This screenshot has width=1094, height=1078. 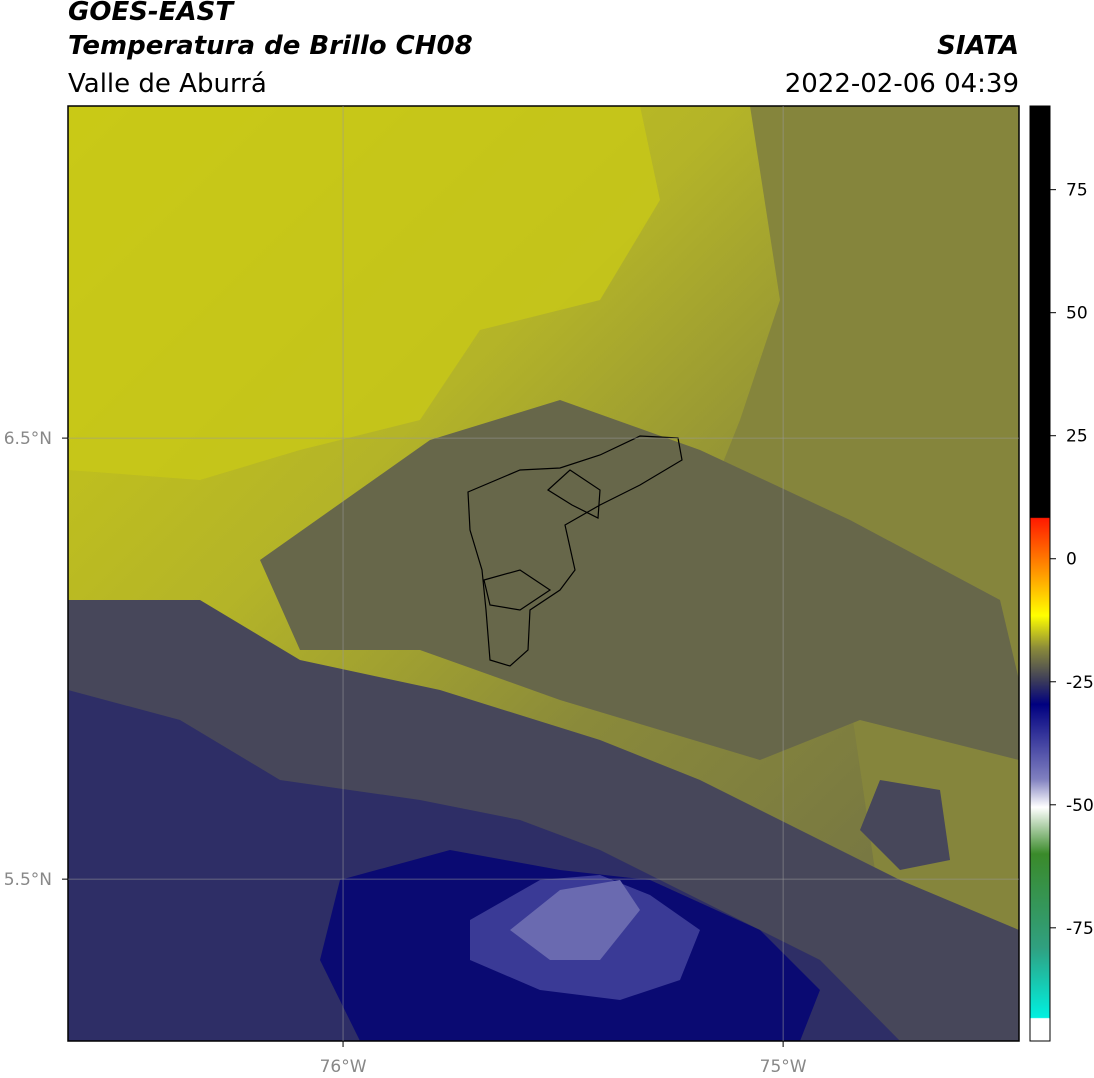 What do you see at coordinates (902, 84) in the screenshot?
I see `datetime: 2022-02-06 04:39` at bounding box center [902, 84].